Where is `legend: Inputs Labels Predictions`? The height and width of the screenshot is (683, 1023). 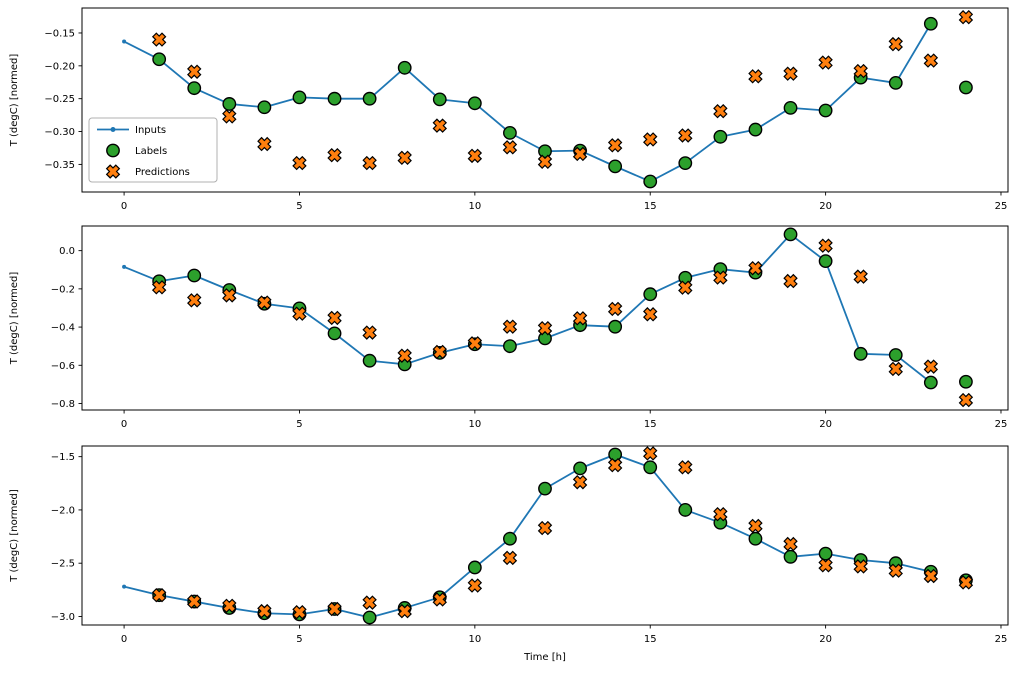 legend: Inputs Labels Predictions is located at coordinates (153, 150).